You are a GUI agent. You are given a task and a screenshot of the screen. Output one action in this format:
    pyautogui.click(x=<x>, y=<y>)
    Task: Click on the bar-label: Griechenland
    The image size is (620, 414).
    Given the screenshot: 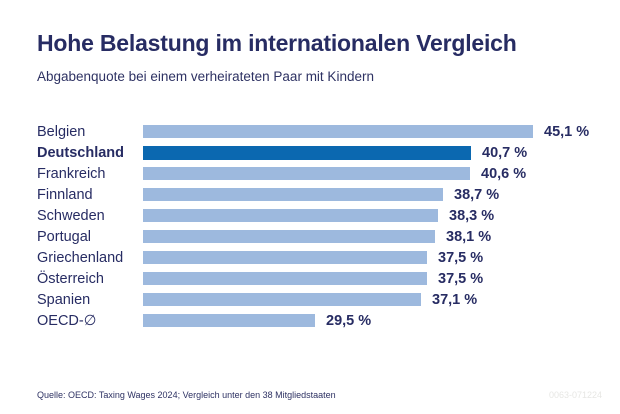 What is the action you would take?
    pyautogui.click(x=80, y=257)
    